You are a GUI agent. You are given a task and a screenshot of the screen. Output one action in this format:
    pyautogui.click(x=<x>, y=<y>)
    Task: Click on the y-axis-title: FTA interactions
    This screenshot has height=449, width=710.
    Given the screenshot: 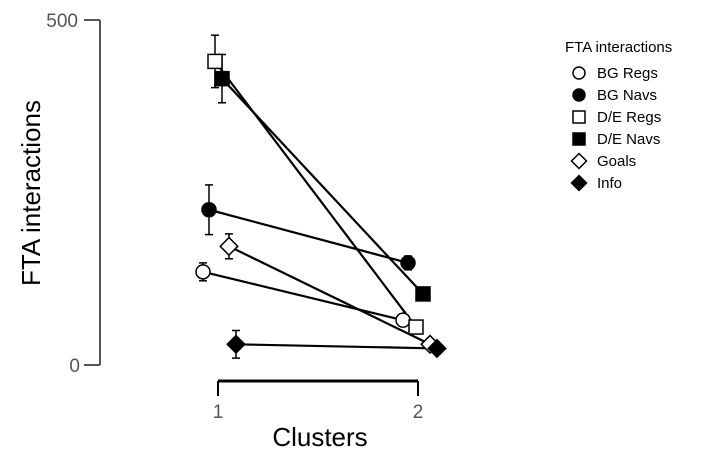 What is the action you would take?
    pyautogui.click(x=31, y=193)
    